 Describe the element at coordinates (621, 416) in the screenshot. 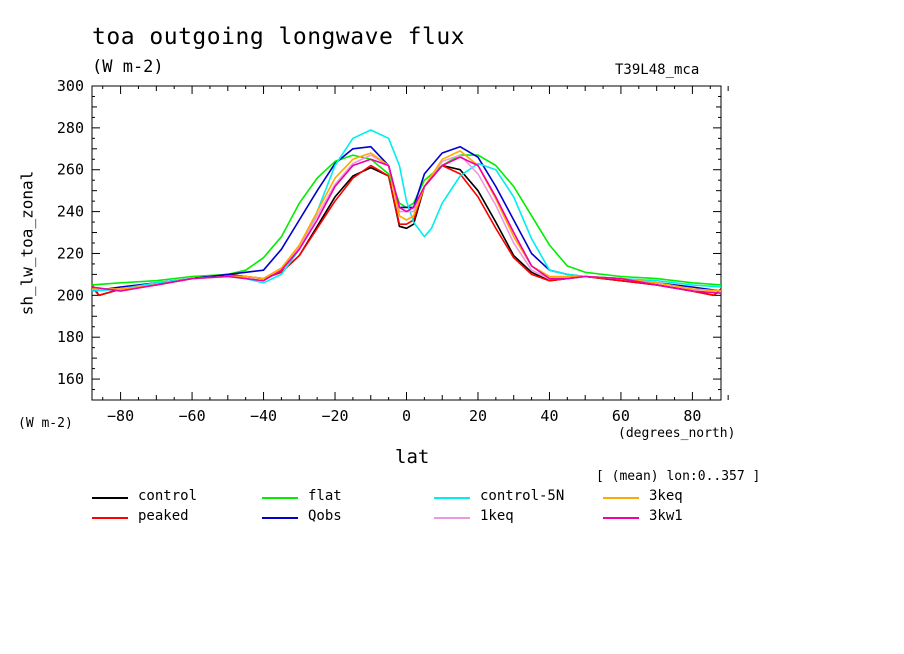

I see `x-tick-label: 60` at that location.